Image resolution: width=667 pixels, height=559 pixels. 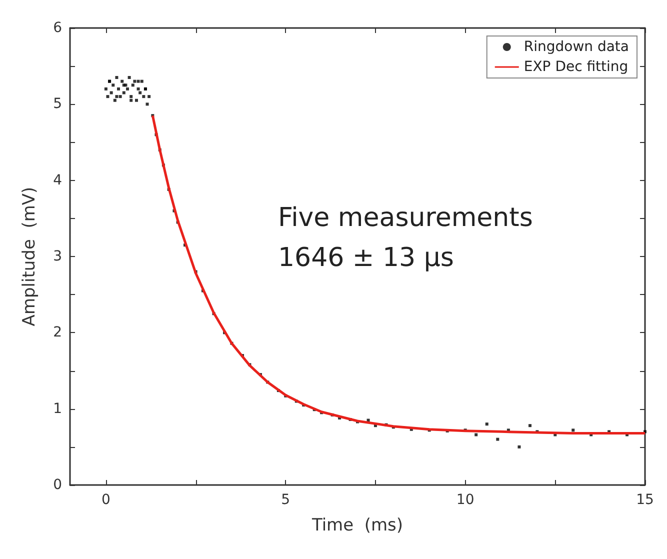 What do you see at coordinates (285, 500) in the screenshot?
I see `x-tick-label: 5` at bounding box center [285, 500].